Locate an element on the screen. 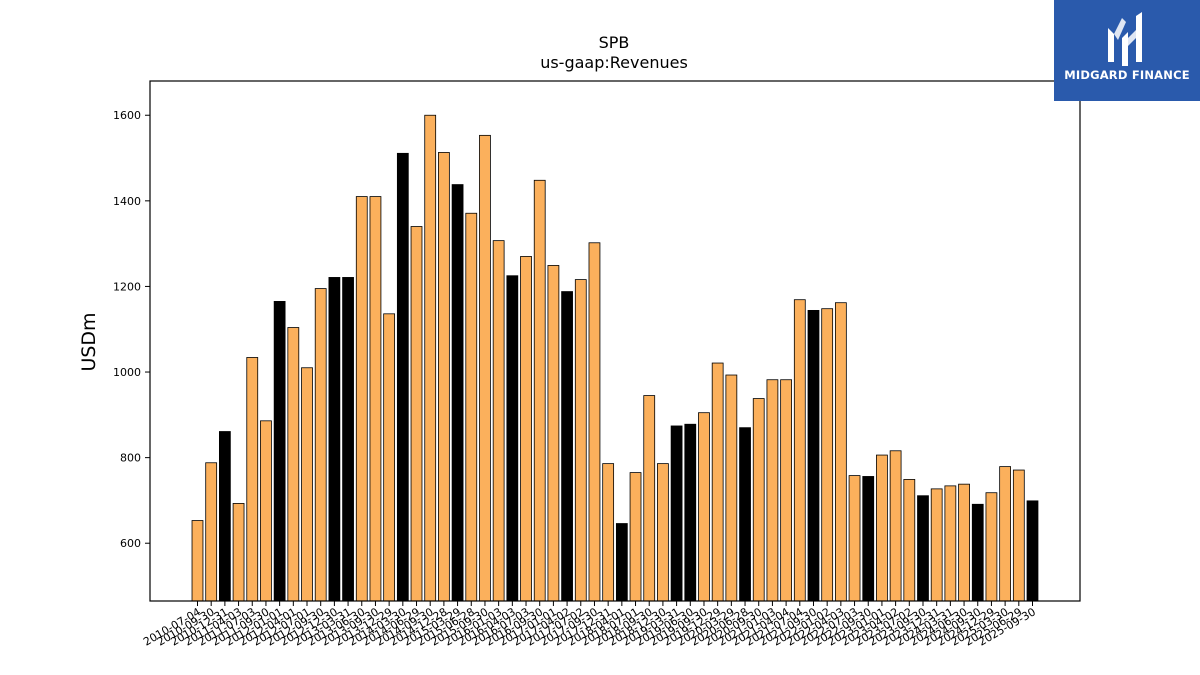  y-tick-label: 1400 is located at coordinates (127, 201).